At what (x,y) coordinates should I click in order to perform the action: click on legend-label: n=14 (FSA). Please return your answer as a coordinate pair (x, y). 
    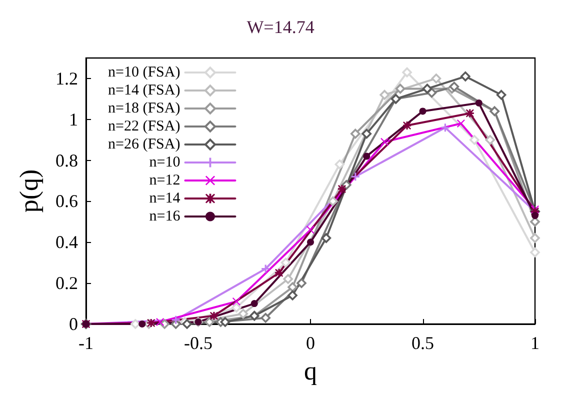
    Looking at the image, I should click on (144, 90).